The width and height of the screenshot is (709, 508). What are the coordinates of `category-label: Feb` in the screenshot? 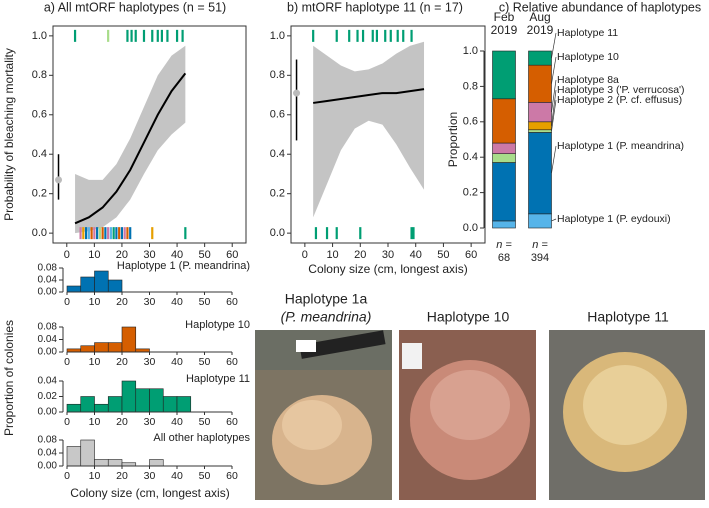 It's located at (504, 17).